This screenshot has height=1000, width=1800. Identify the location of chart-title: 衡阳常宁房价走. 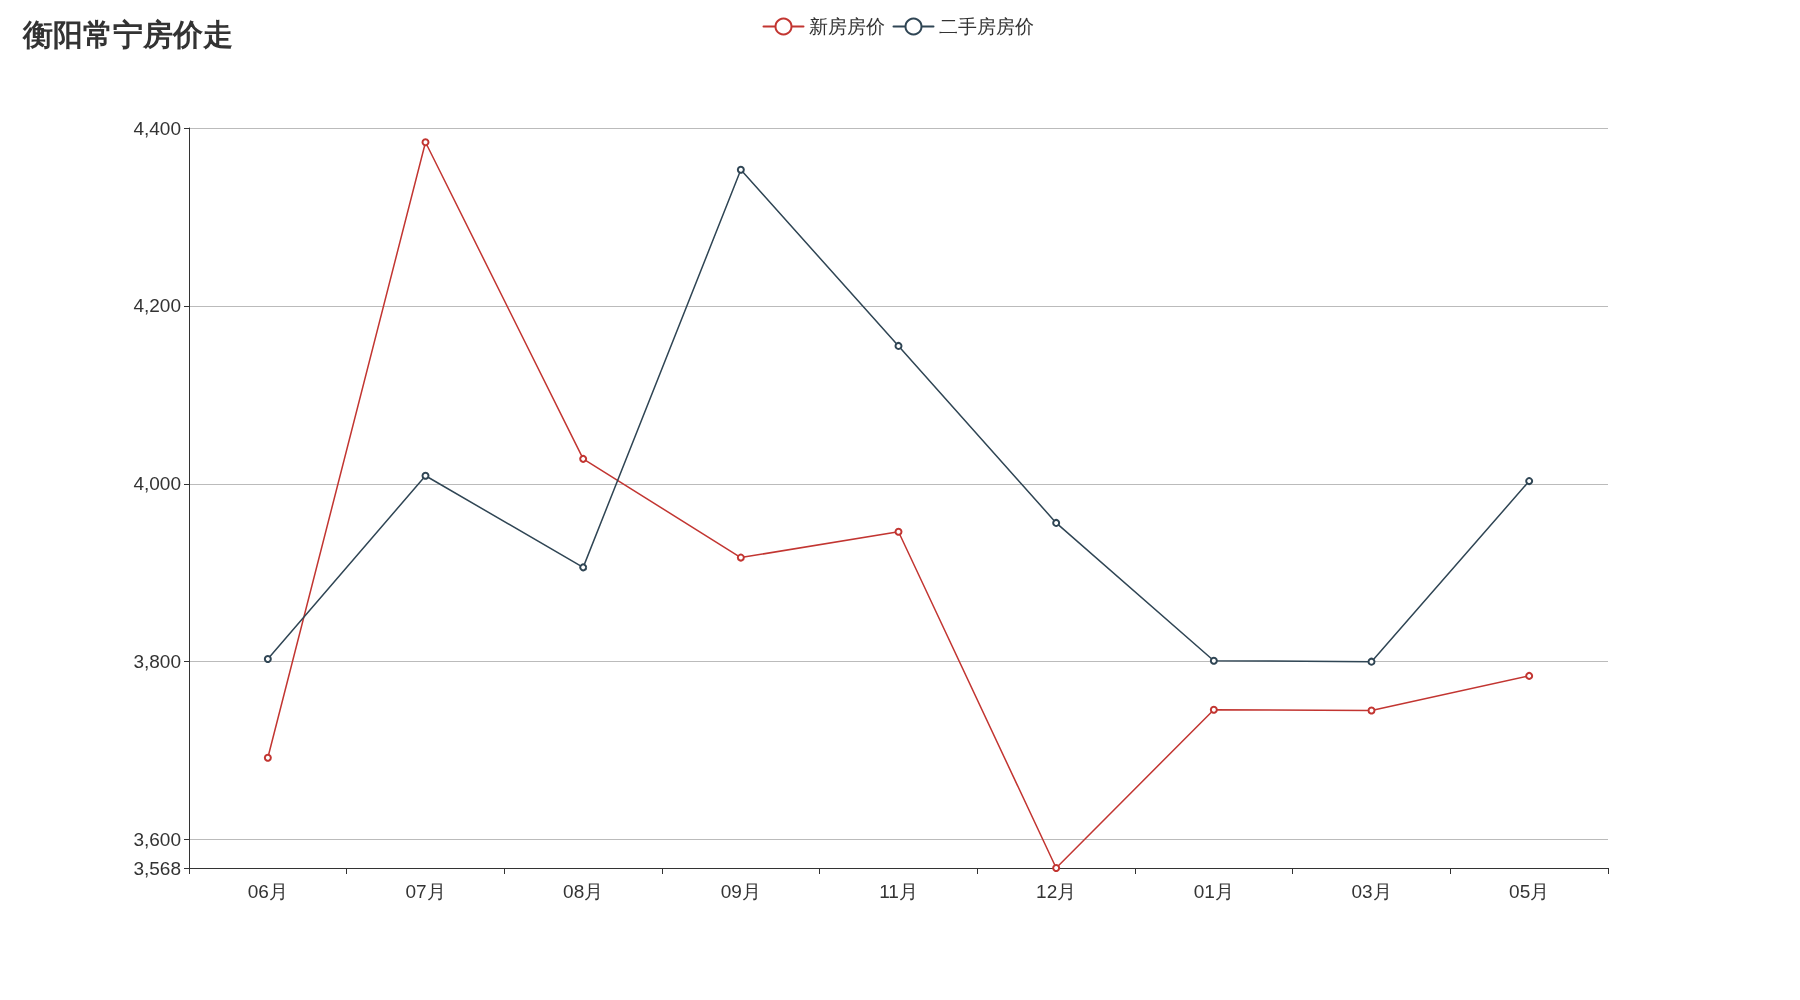
(127, 34).